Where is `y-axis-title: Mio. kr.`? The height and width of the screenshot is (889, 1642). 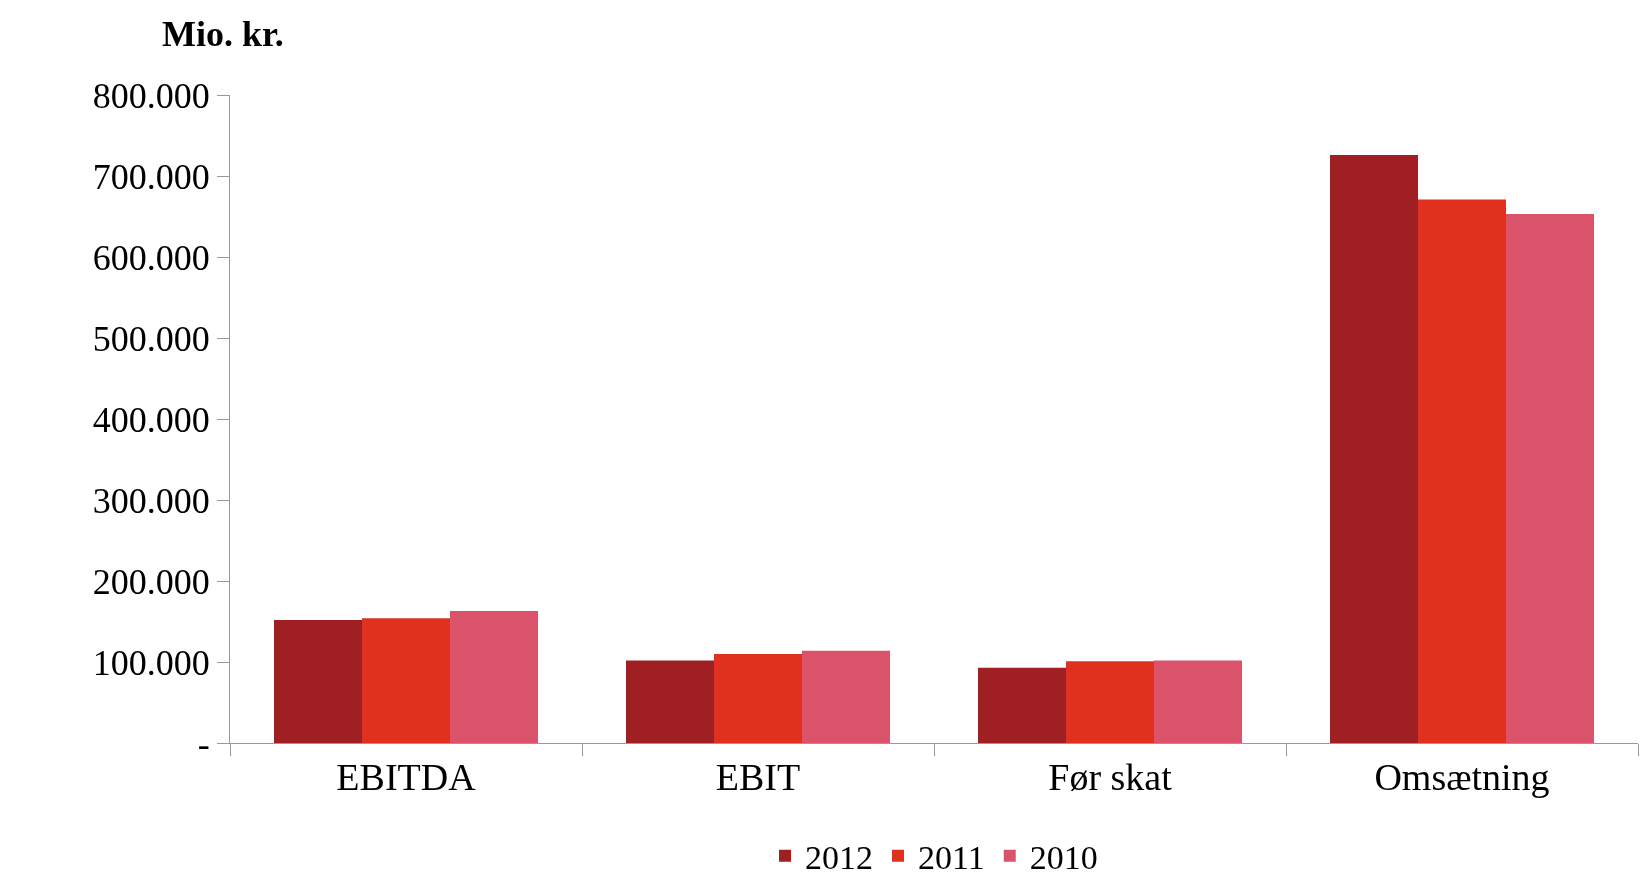
y-axis-title: Mio. kr. is located at coordinates (223, 34).